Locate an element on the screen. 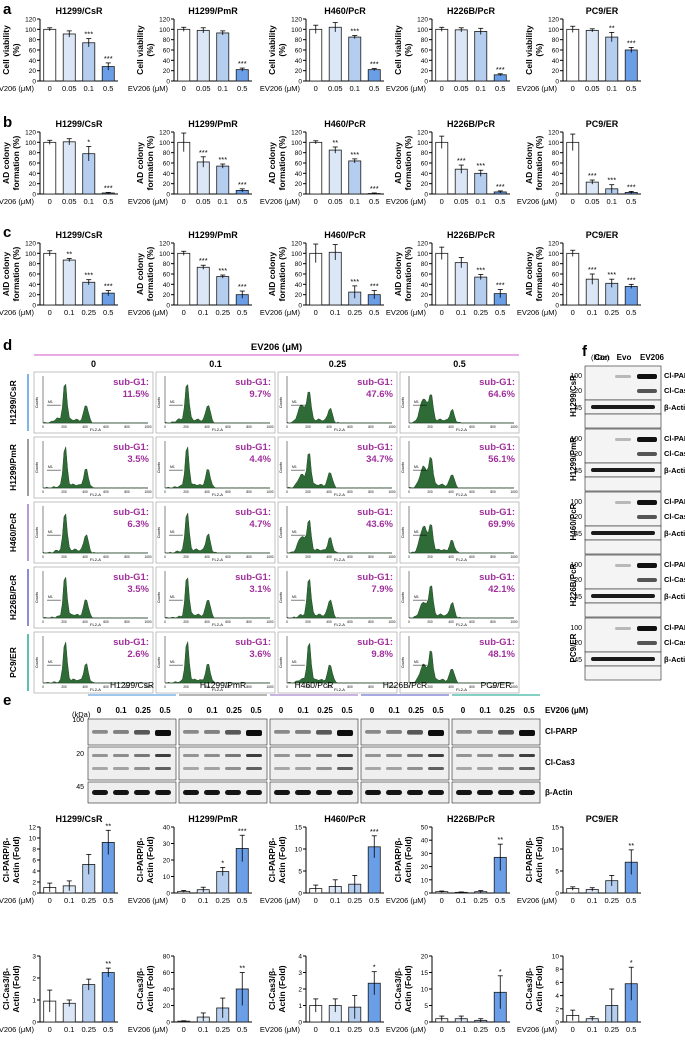  y-axis-label: Cl-PARP/β- is located at coordinates (6, 859).